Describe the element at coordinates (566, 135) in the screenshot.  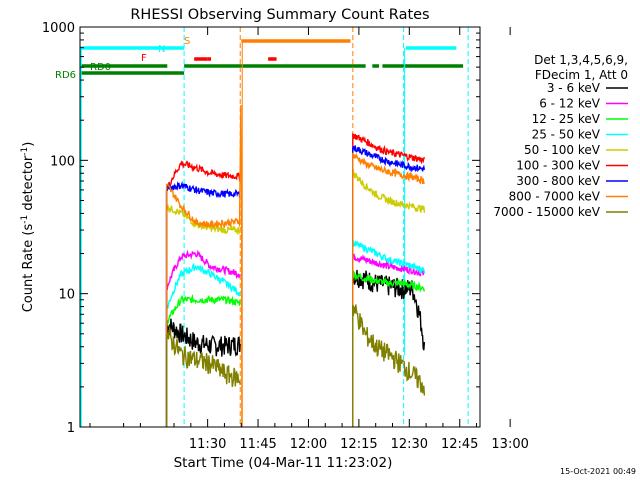
I see `legend-label-3: 25 - 50 keV` at that location.